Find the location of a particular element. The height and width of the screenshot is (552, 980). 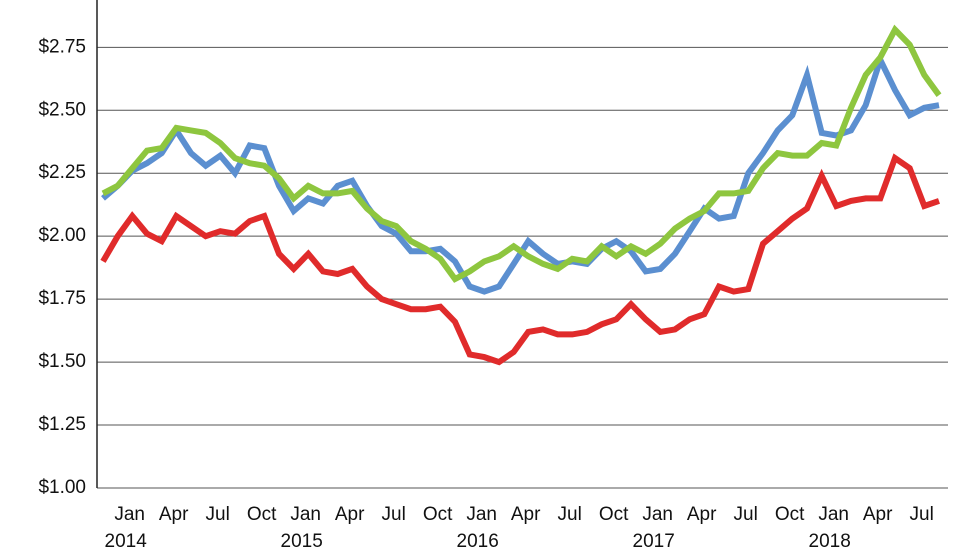

x-tick-label: Jan 2015 is located at coordinates (302, 528).